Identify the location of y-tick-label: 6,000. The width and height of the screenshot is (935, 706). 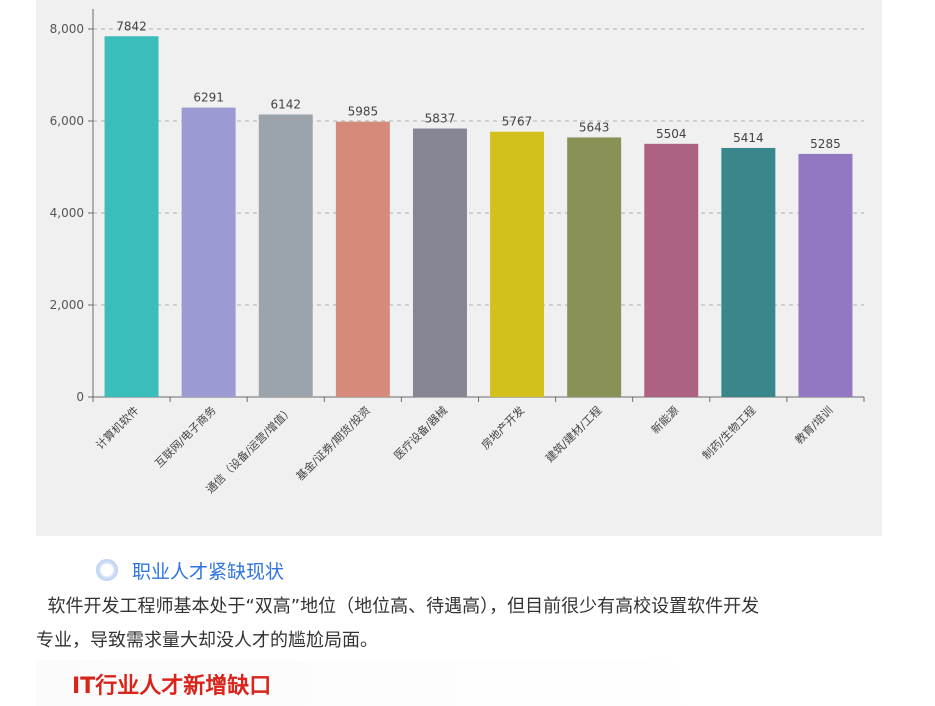
(67, 121).